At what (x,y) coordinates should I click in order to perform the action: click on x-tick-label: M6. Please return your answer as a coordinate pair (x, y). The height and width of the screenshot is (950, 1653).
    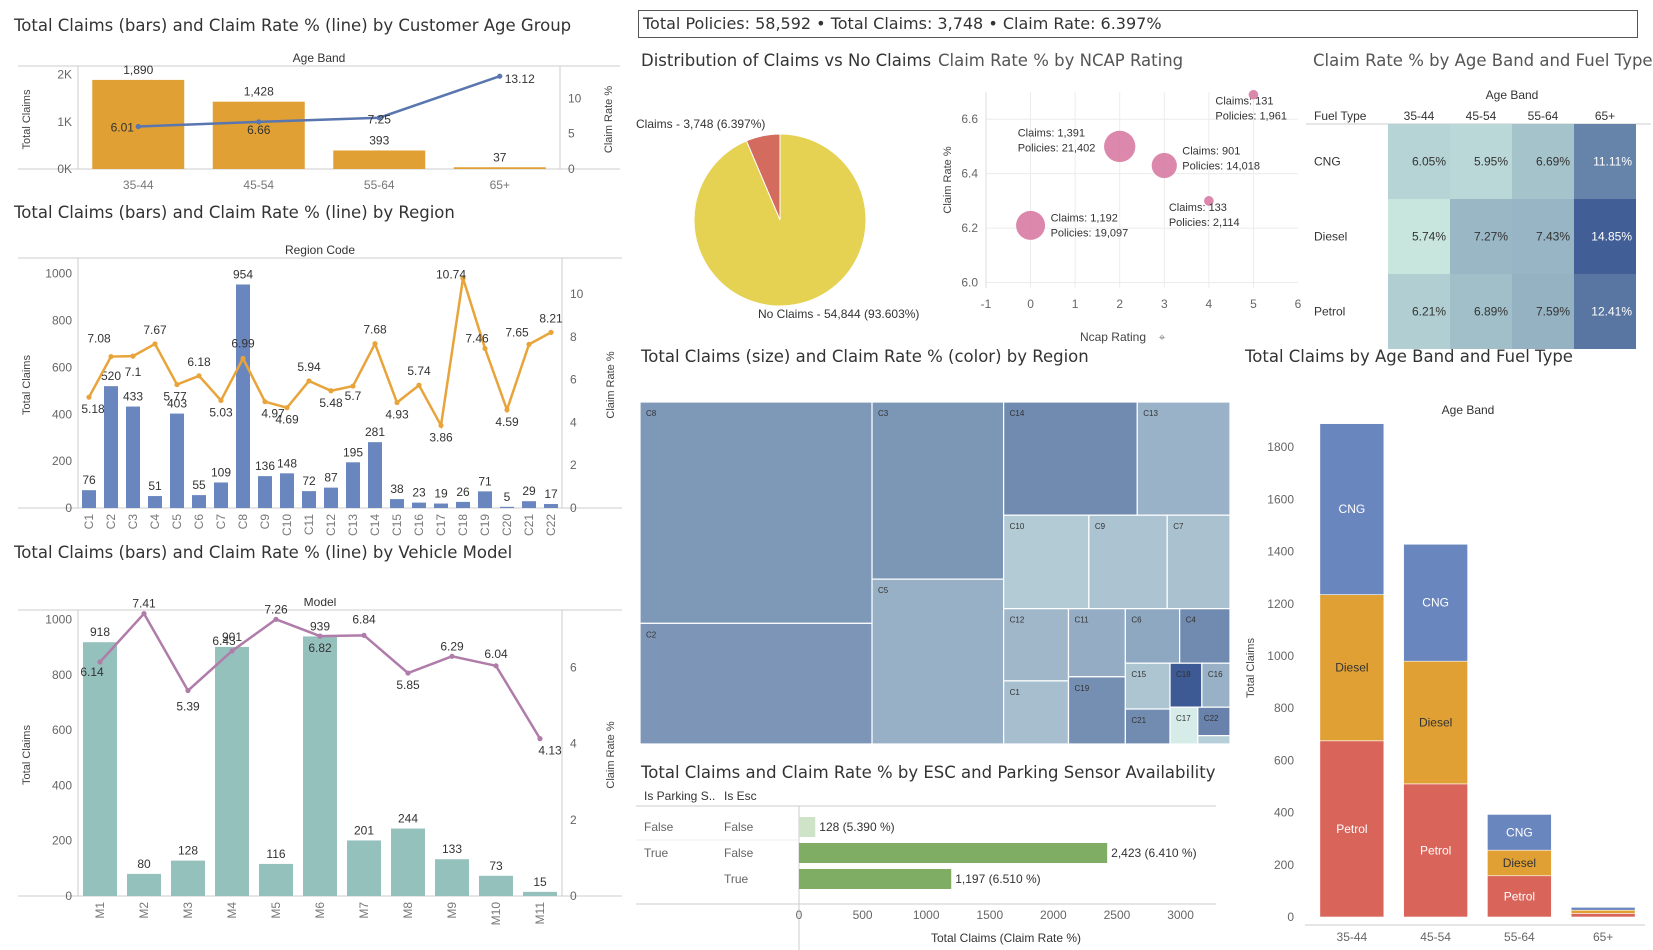
    Looking at the image, I should click on (320, 910).